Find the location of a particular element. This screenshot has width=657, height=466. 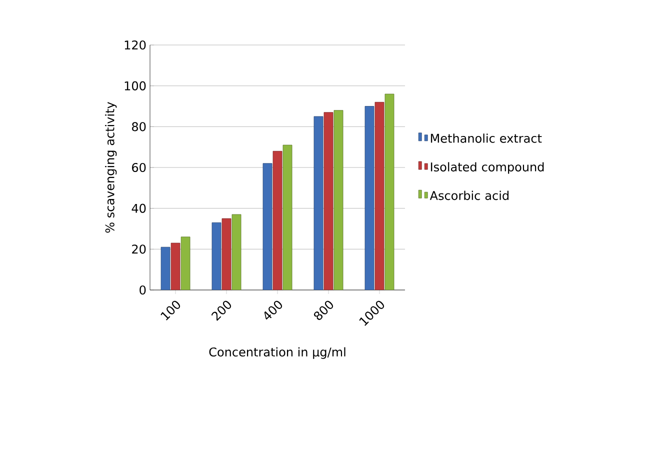

y-tick-label: 20 is located at coordinates (139, 249).